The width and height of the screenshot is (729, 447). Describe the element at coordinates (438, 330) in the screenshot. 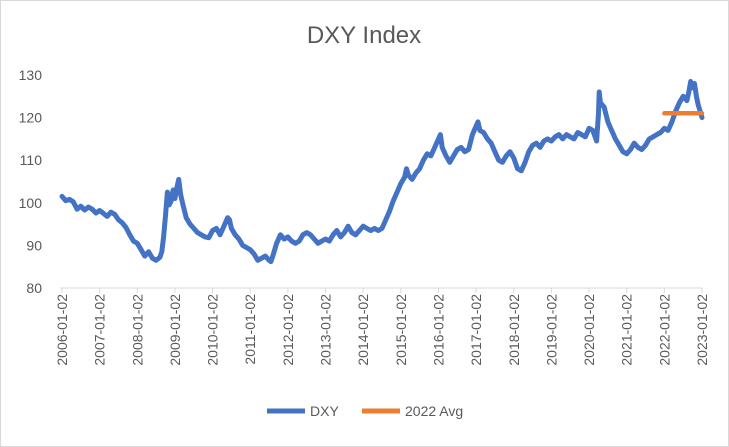

I see `x-tick-label: 2016-01-02` at that location.